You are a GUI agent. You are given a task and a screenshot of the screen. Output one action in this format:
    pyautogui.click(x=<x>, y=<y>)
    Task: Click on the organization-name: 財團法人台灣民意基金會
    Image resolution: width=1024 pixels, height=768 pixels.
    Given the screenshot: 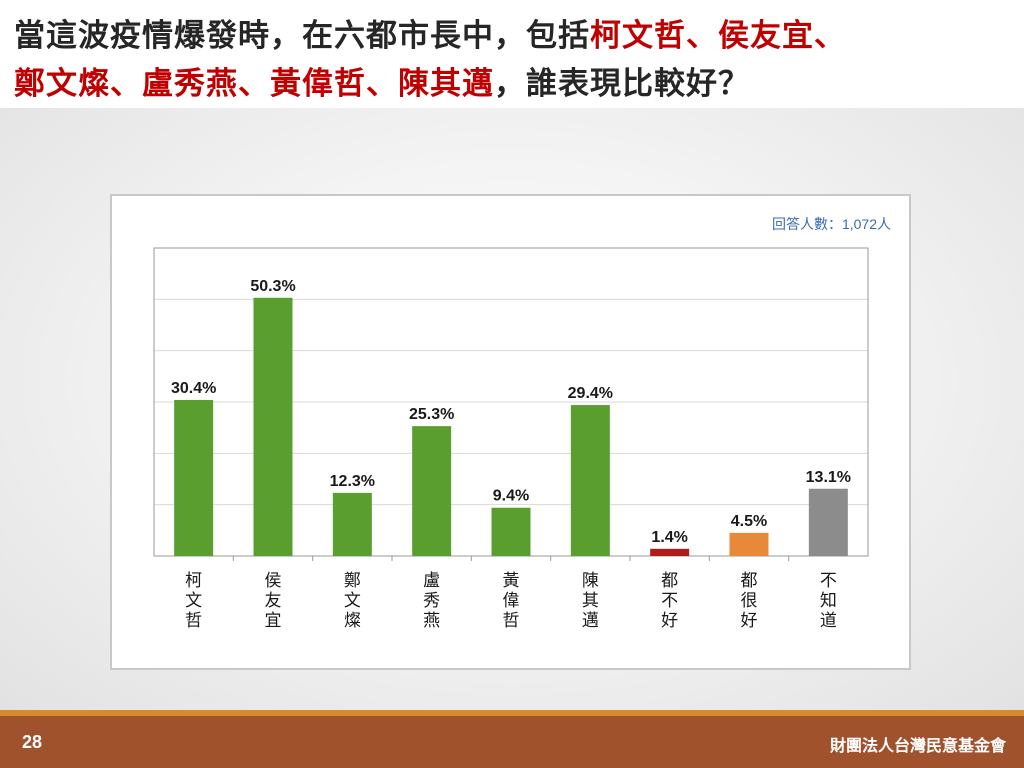 What is the action you would take?
    pyautogui.click(x=917, y=745)
    